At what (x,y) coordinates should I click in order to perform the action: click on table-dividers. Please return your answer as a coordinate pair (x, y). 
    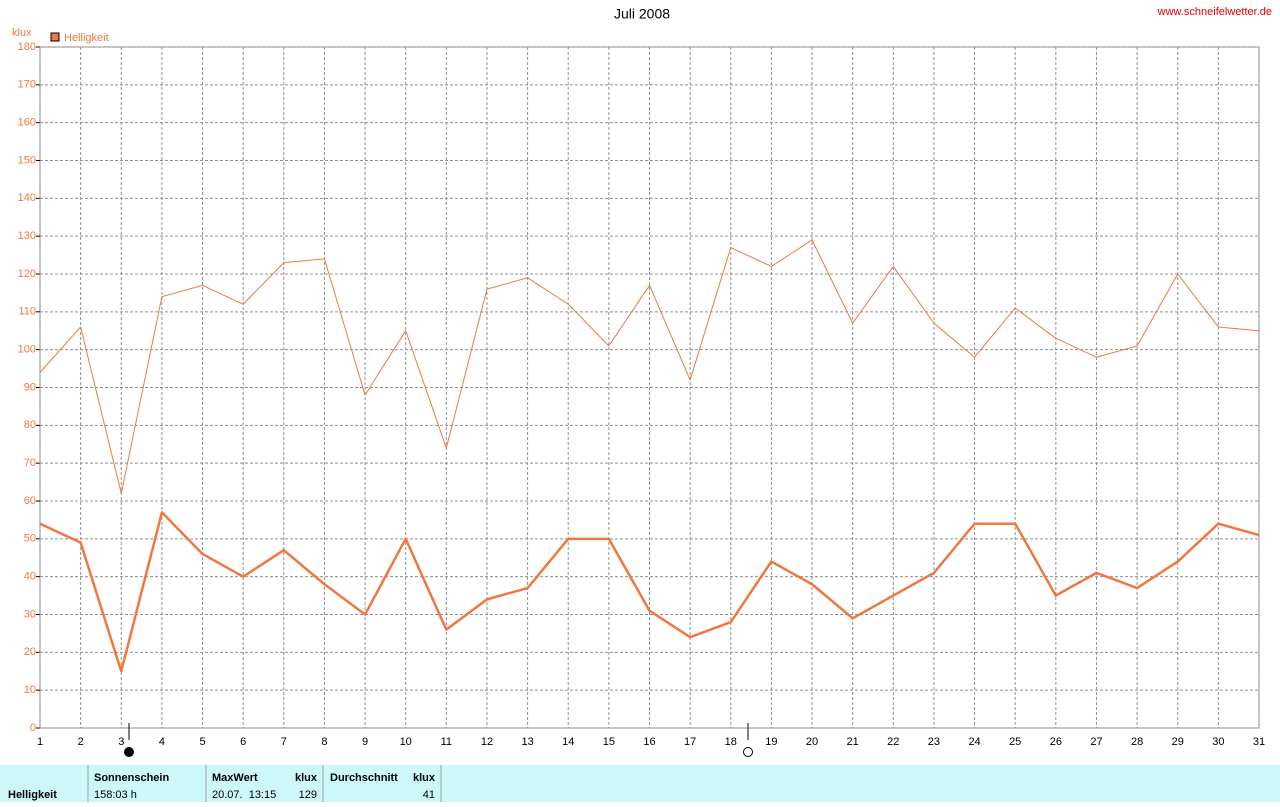
    Looking at the image, I should click on (264, 783).